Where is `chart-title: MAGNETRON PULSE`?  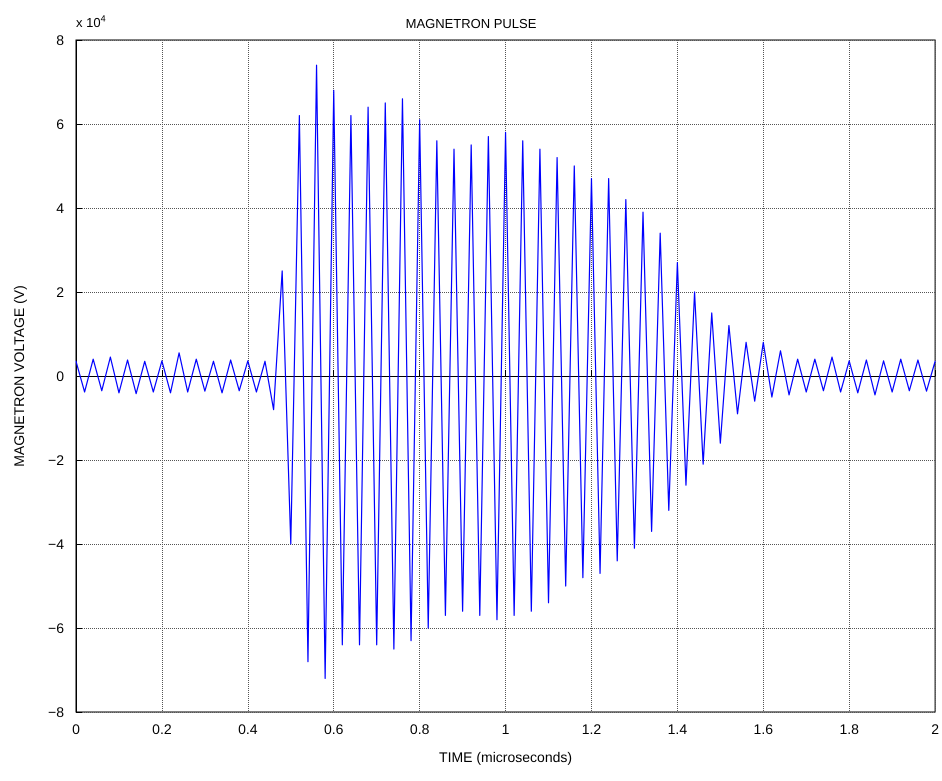
chart-title: MAGNETRON PULSE is located at coordinates (471, 23).